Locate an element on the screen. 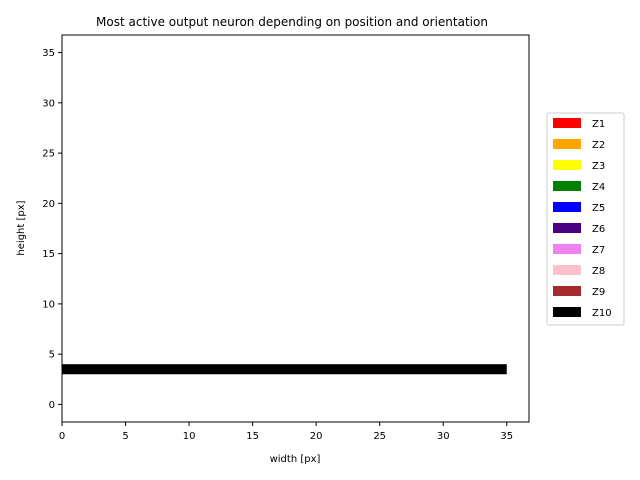 The width and height of the screenshot is (640, 480). x-axis: 0 5 10 15 20 25 30 35 is located at coordinates (286, 432).